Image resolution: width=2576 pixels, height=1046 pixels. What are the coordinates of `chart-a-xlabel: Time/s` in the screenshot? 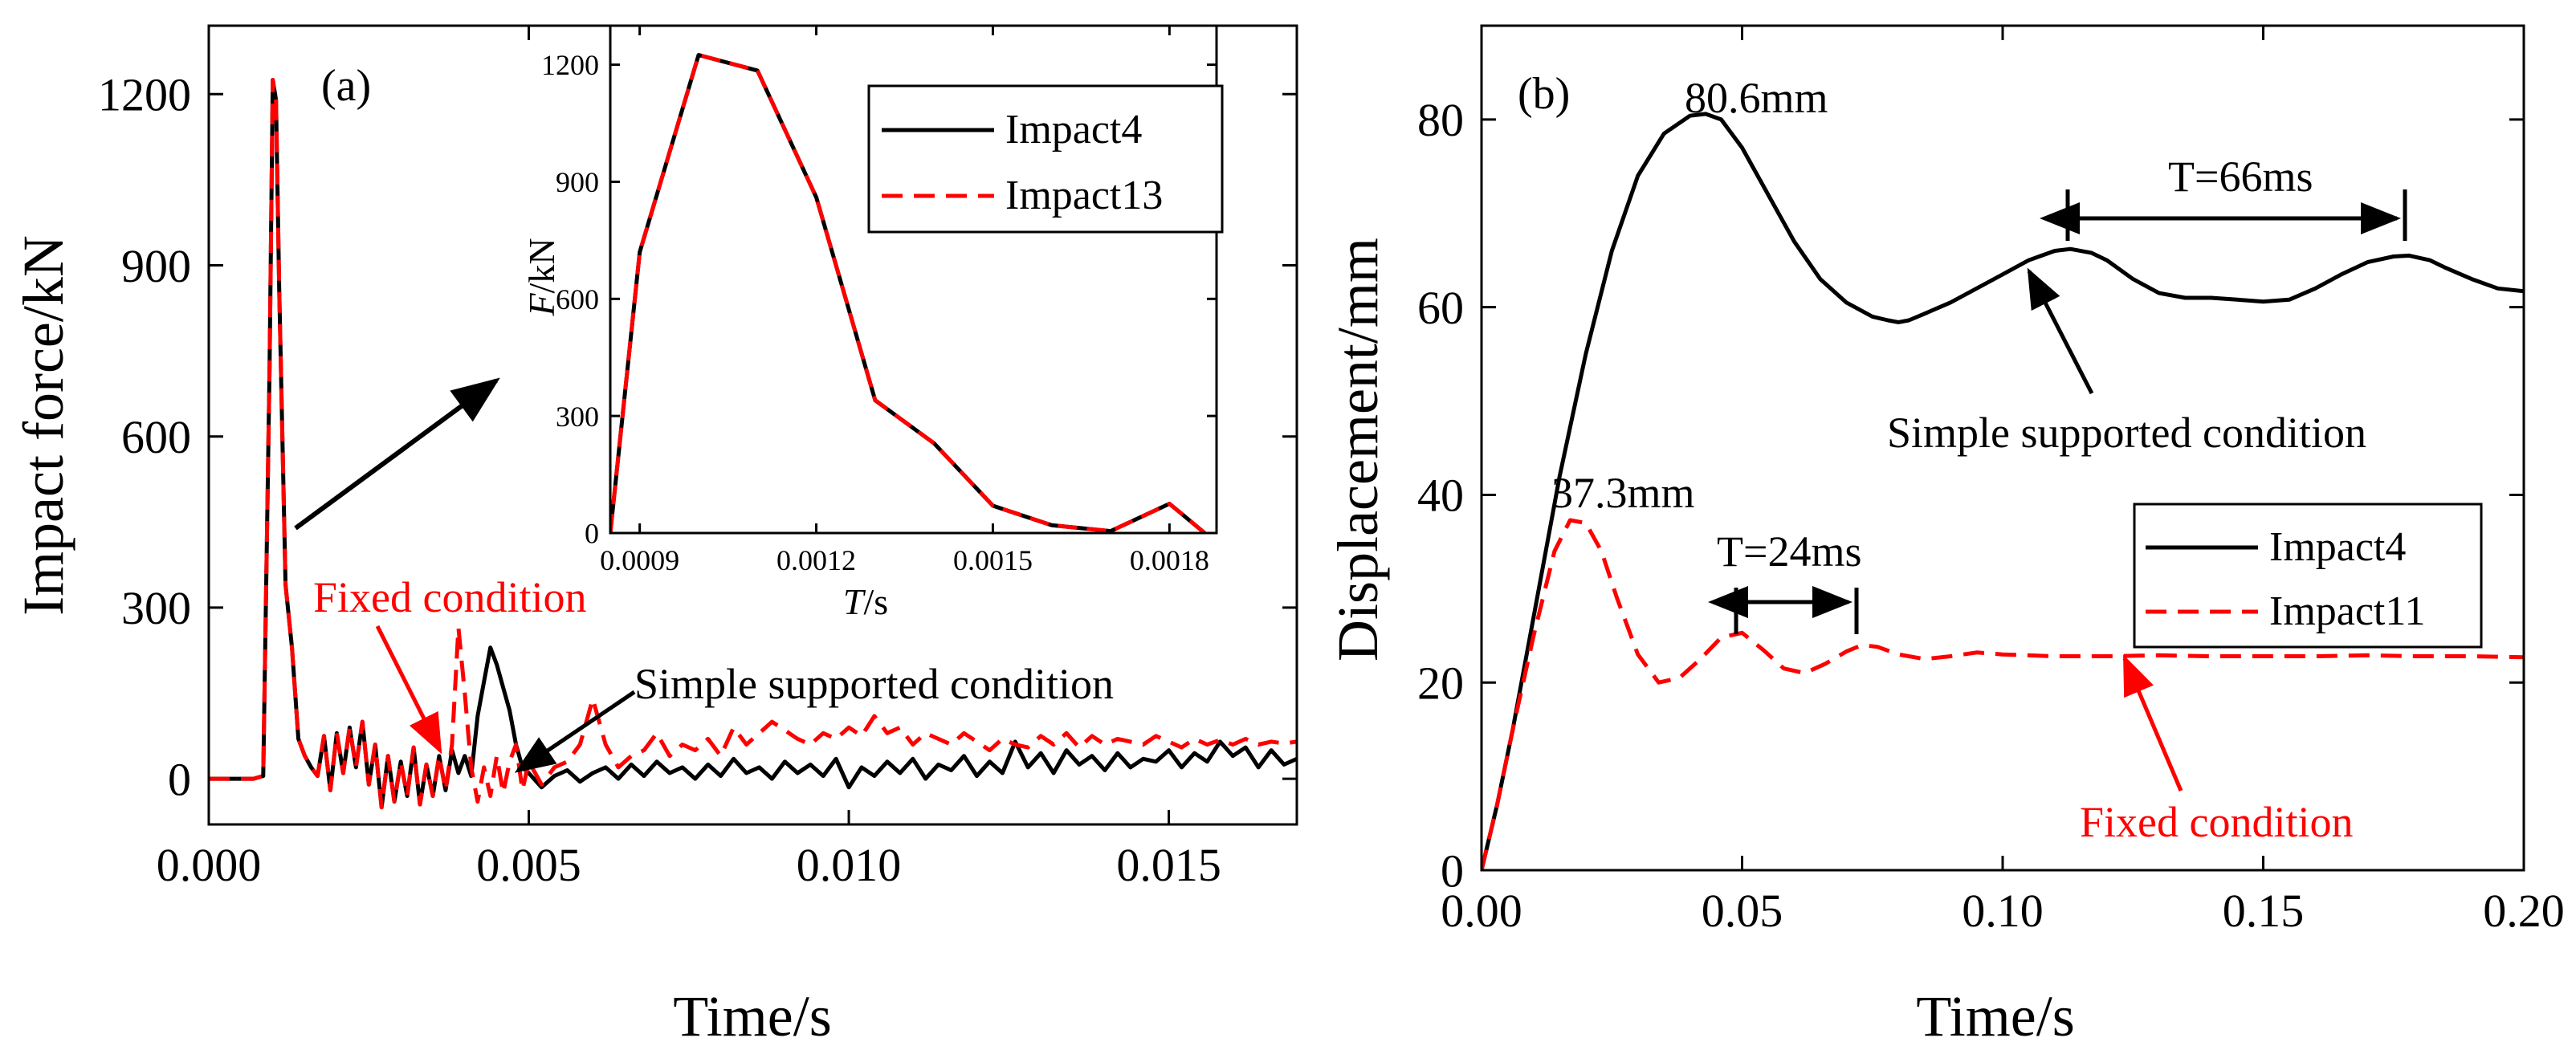 It's located at (752, 1015).